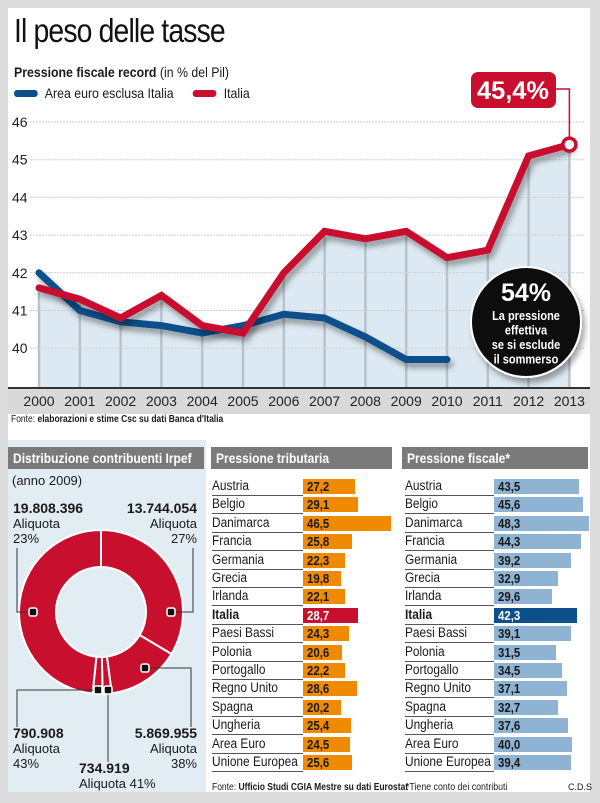 The height and width of the screenshot is (803, 600). What do you see at coordinates (241, 522) in the screenshot?
I see `country-name: Danimarca` at bounding box center [241, 522].